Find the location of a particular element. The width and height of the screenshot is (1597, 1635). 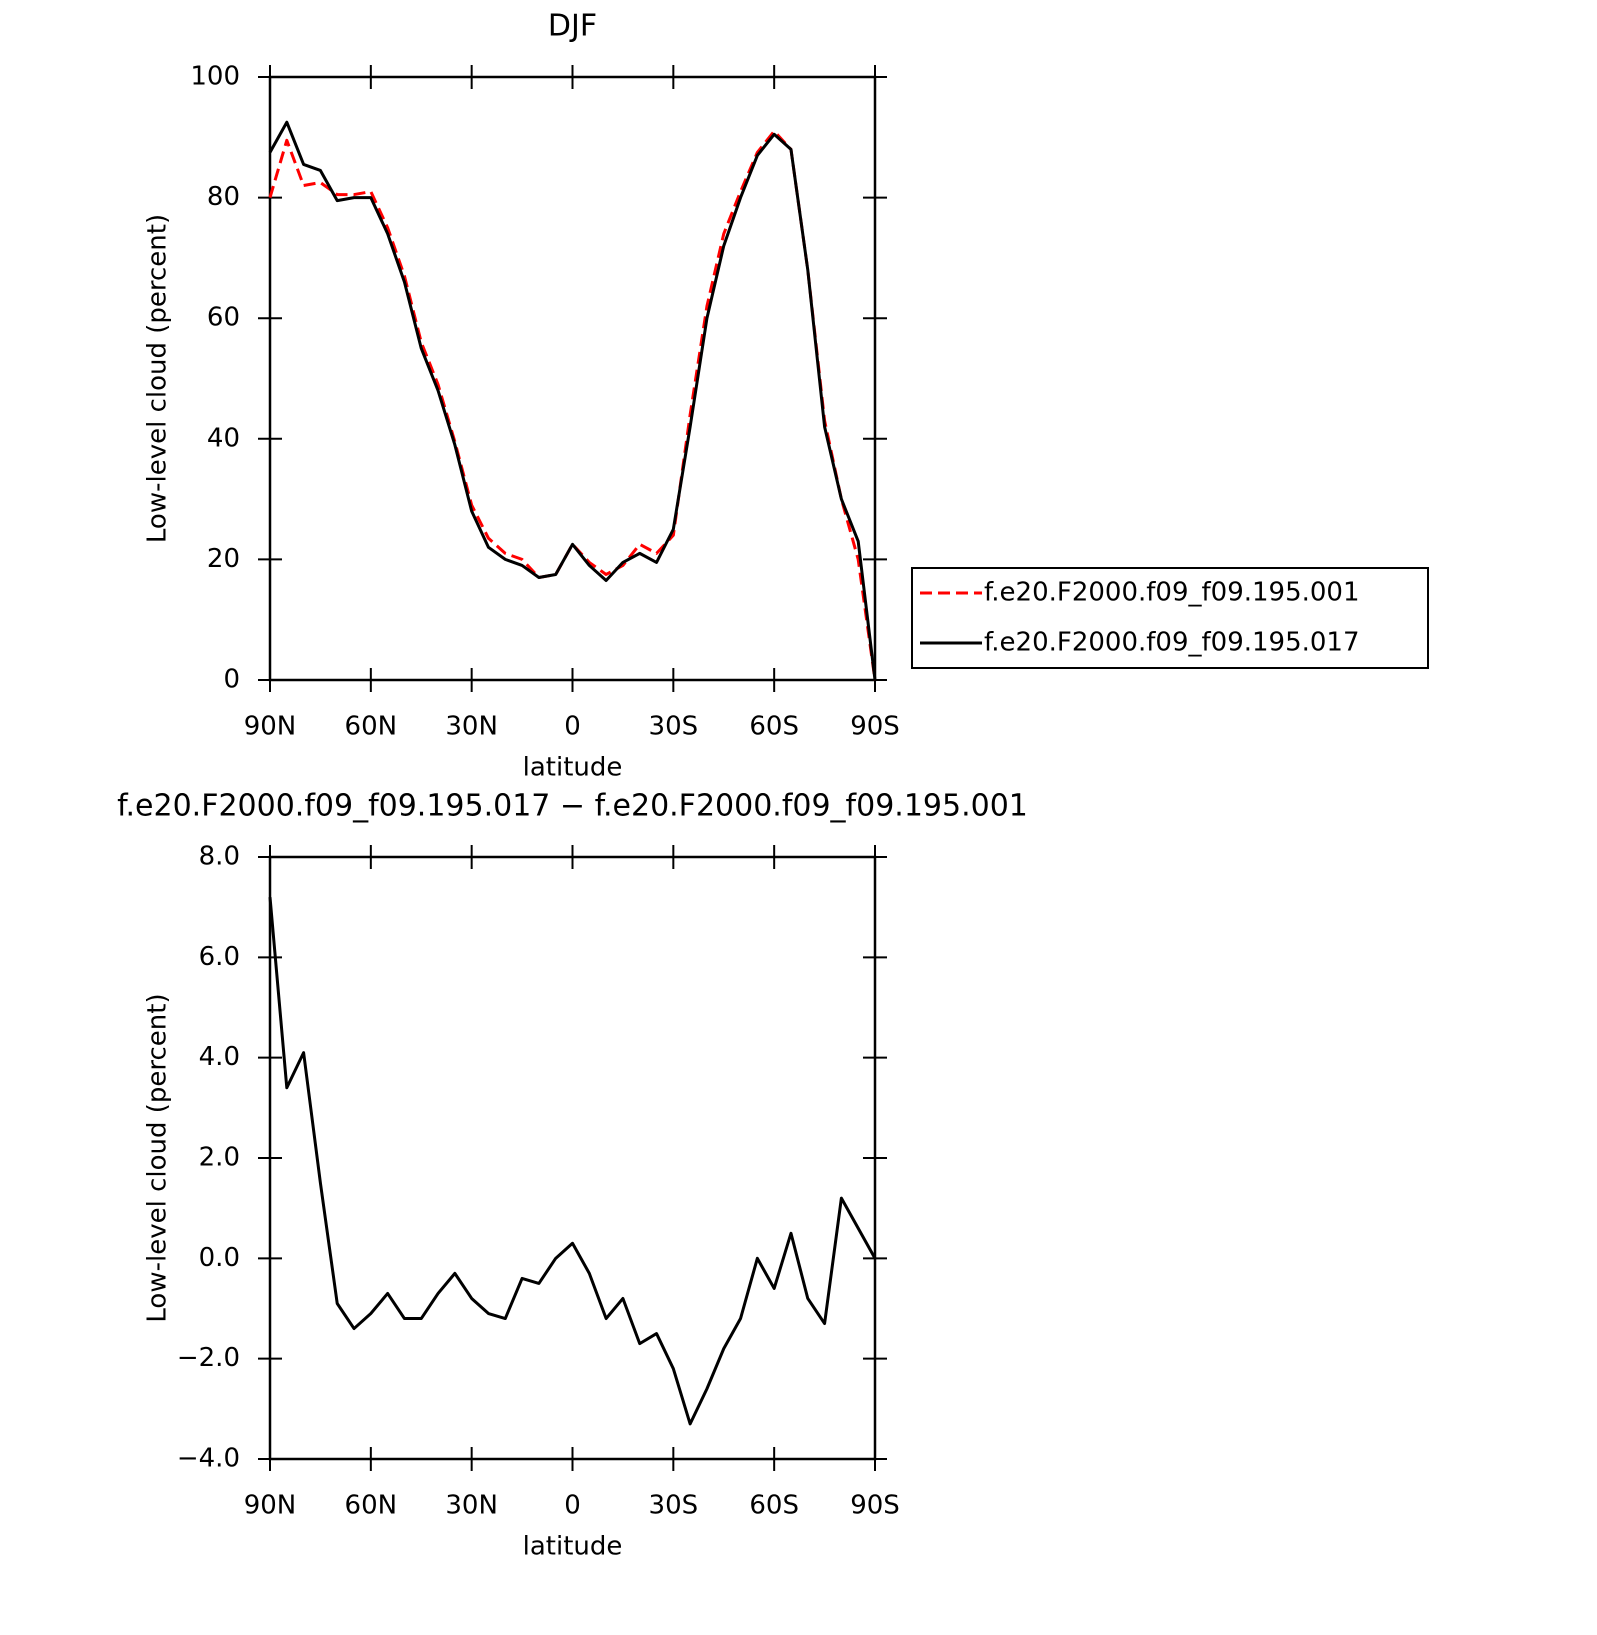

chart-title: DJF is located at coordinates (572, 26).